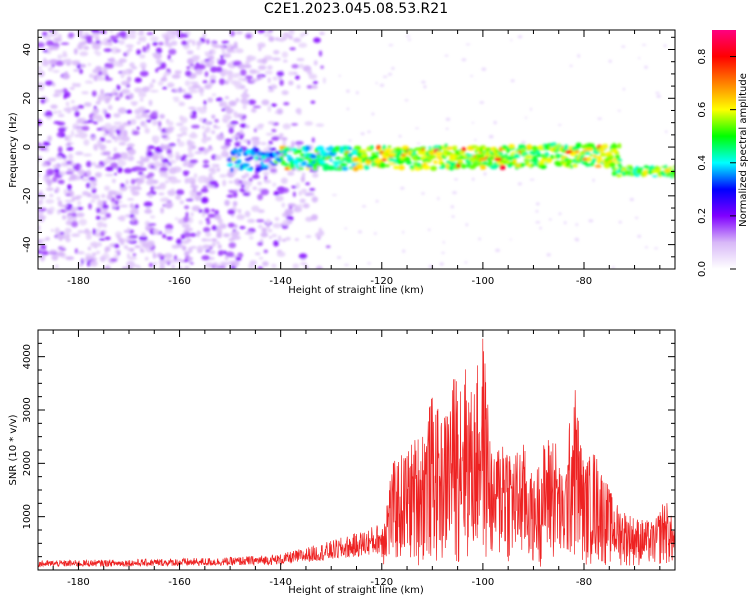 This screenshot has height=604, width=750. I want to click on x-tick-label: -100, so click(483, 281).